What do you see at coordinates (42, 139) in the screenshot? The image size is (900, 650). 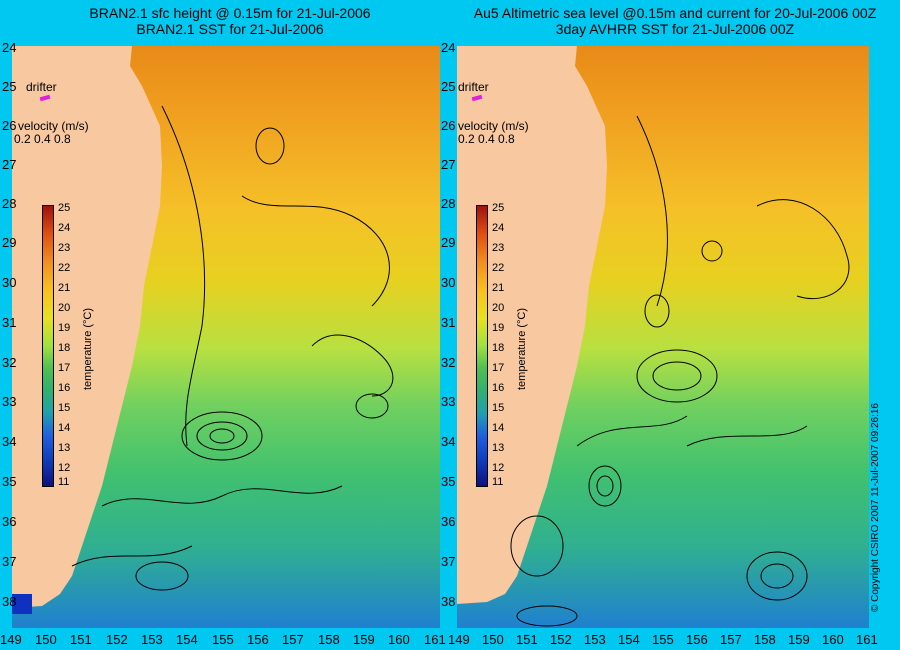 I see `left-velocity-ticks: 0.2 0.4 0.8` at bounding box center [42, 139].